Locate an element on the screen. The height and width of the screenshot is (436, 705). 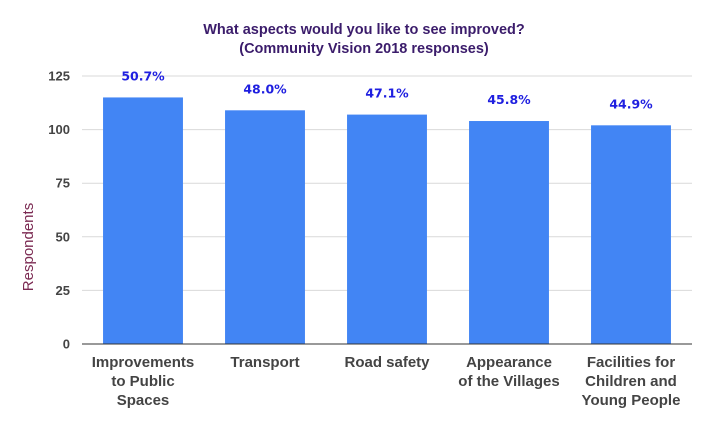
y-tick-label: 25 is located at coordinates (63, 290).